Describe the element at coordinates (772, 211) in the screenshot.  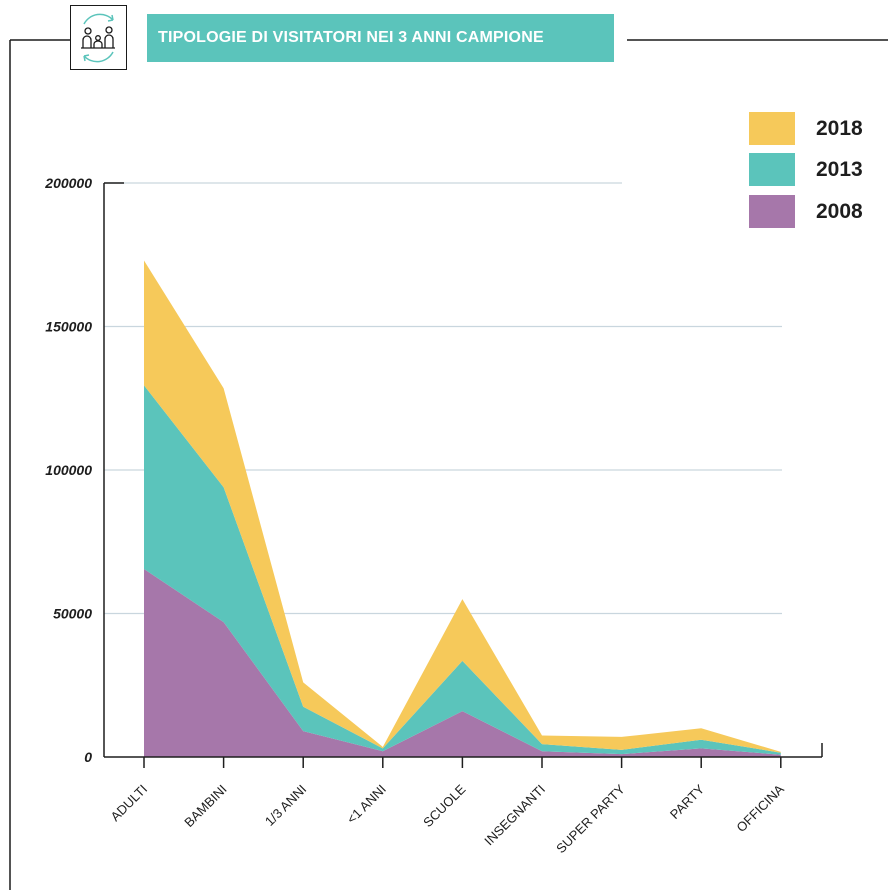
I see `legend-swatch-2008` at that location.